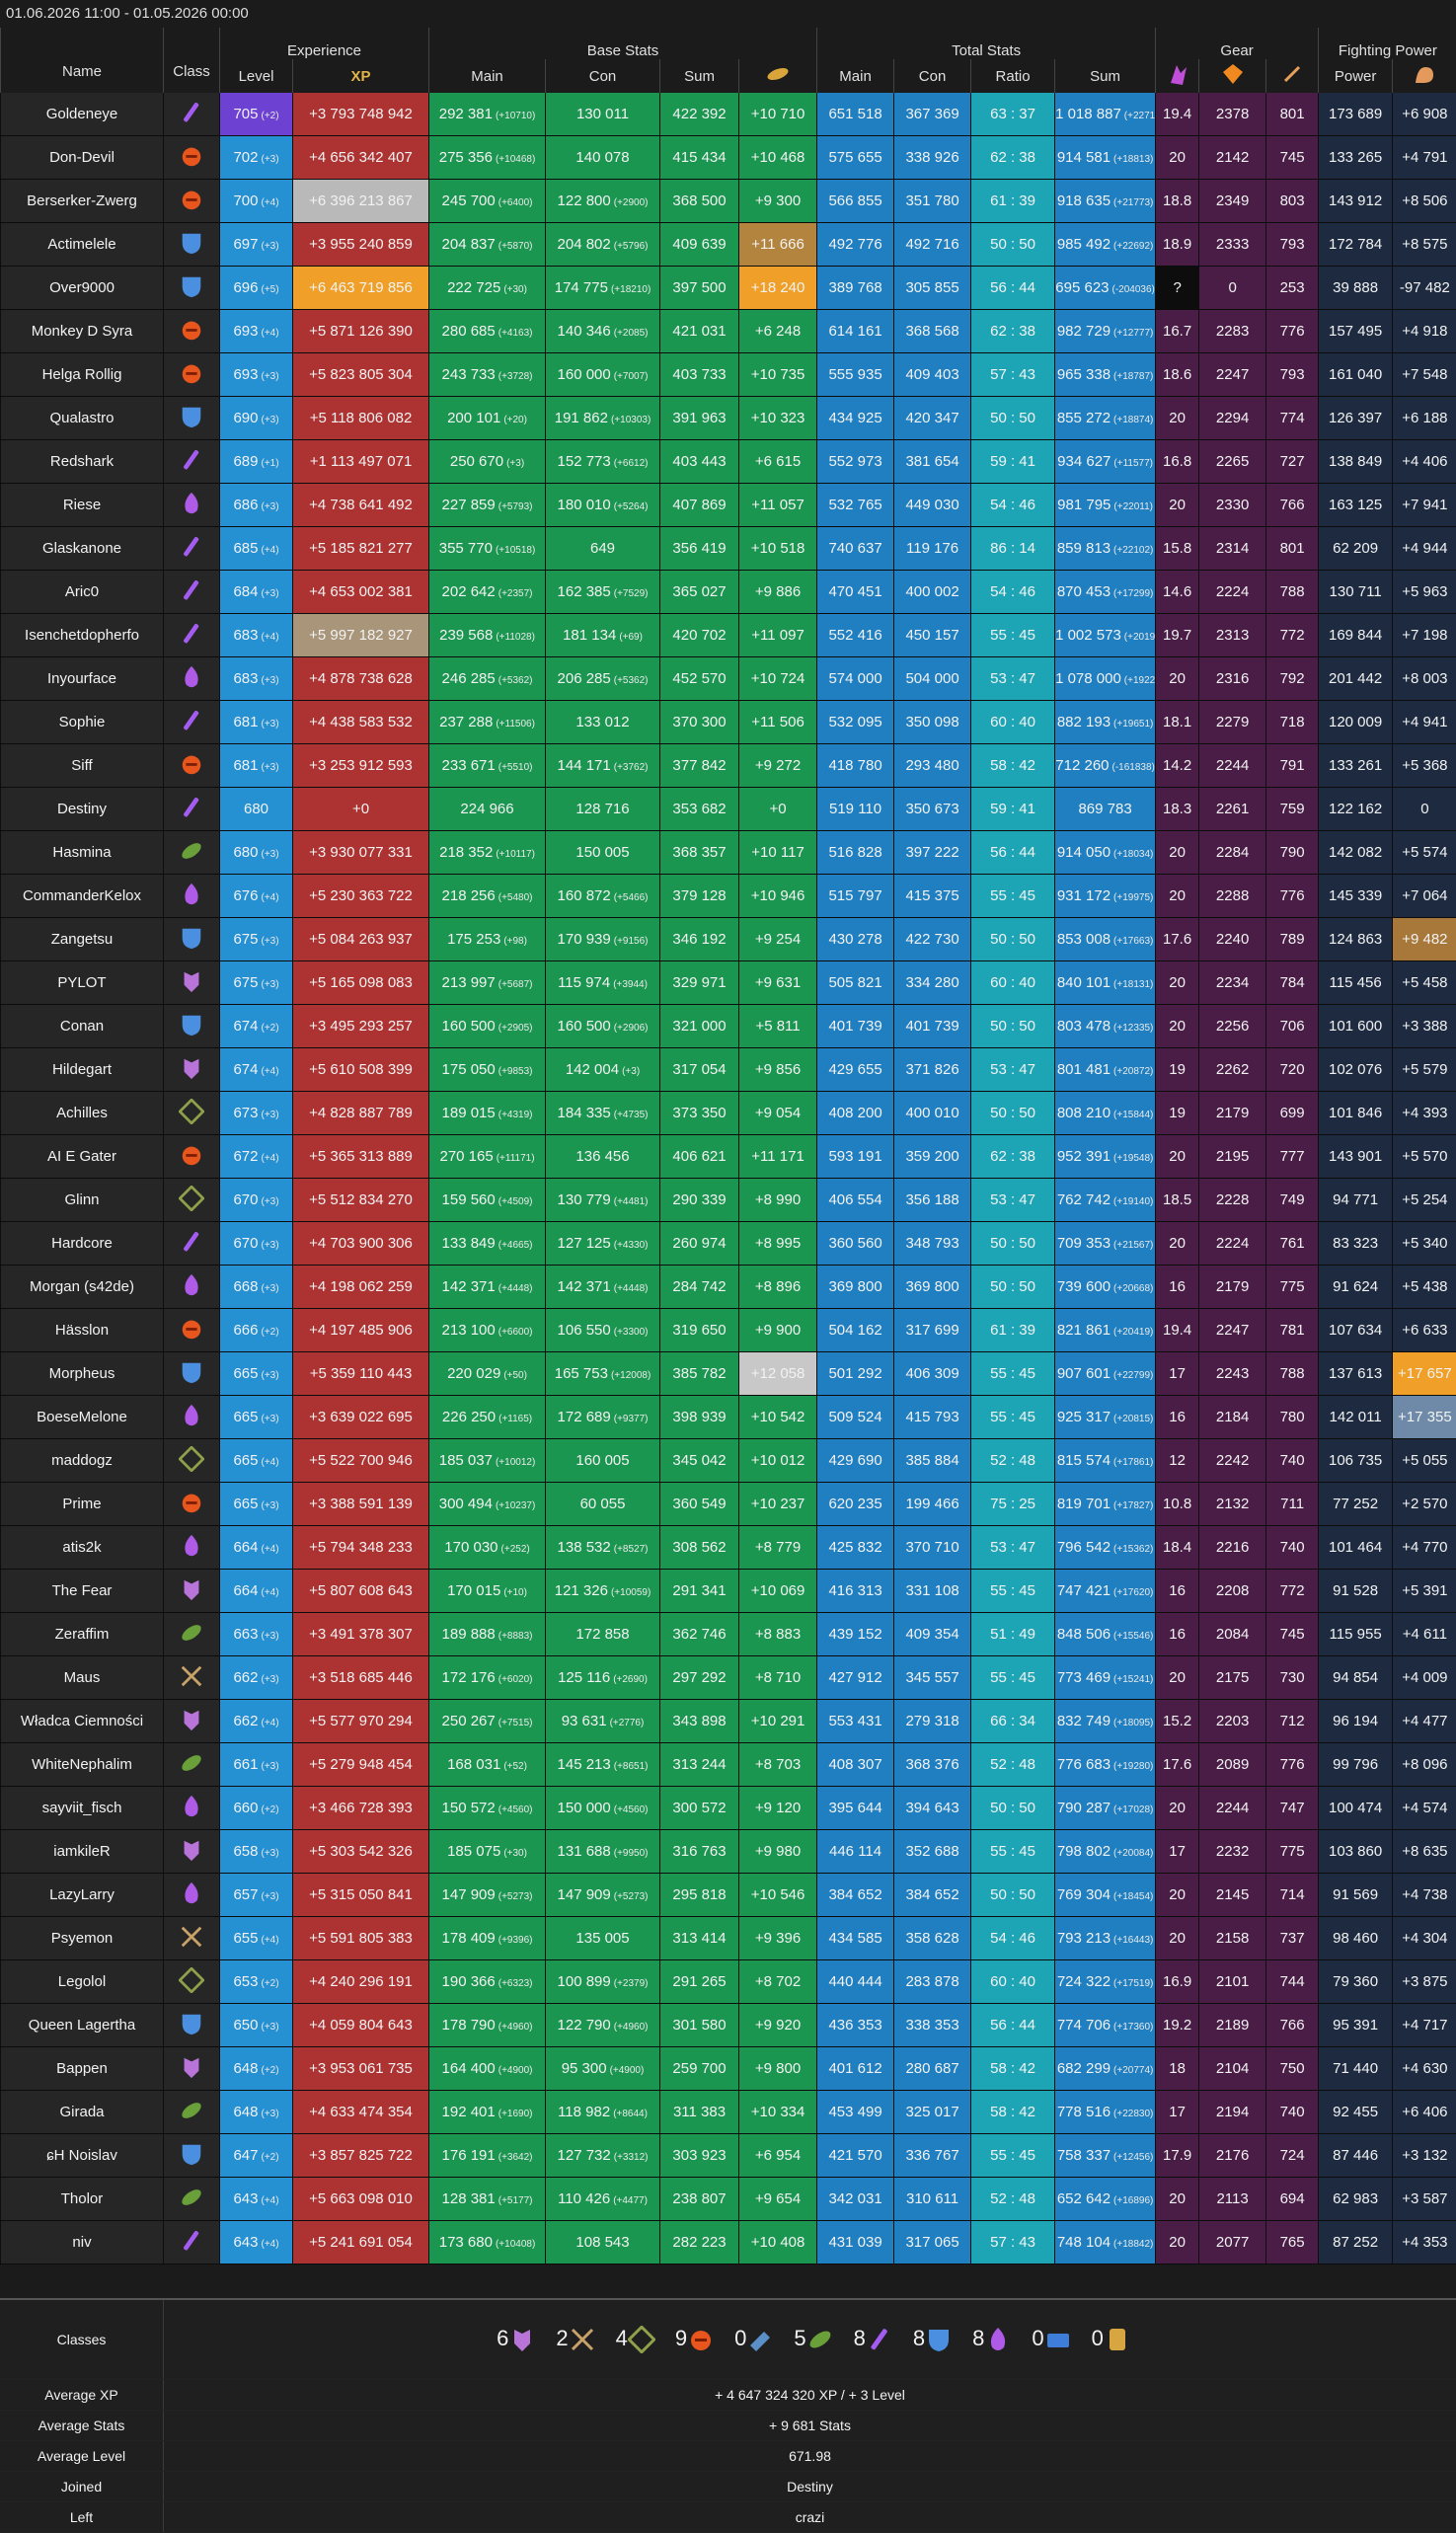 The width and height of the screenshot is (1456, 2533). Describe the element at coordinates (361, 1677) in the screenshot. I see `xp-gain: +3 518 685 446` at that location.